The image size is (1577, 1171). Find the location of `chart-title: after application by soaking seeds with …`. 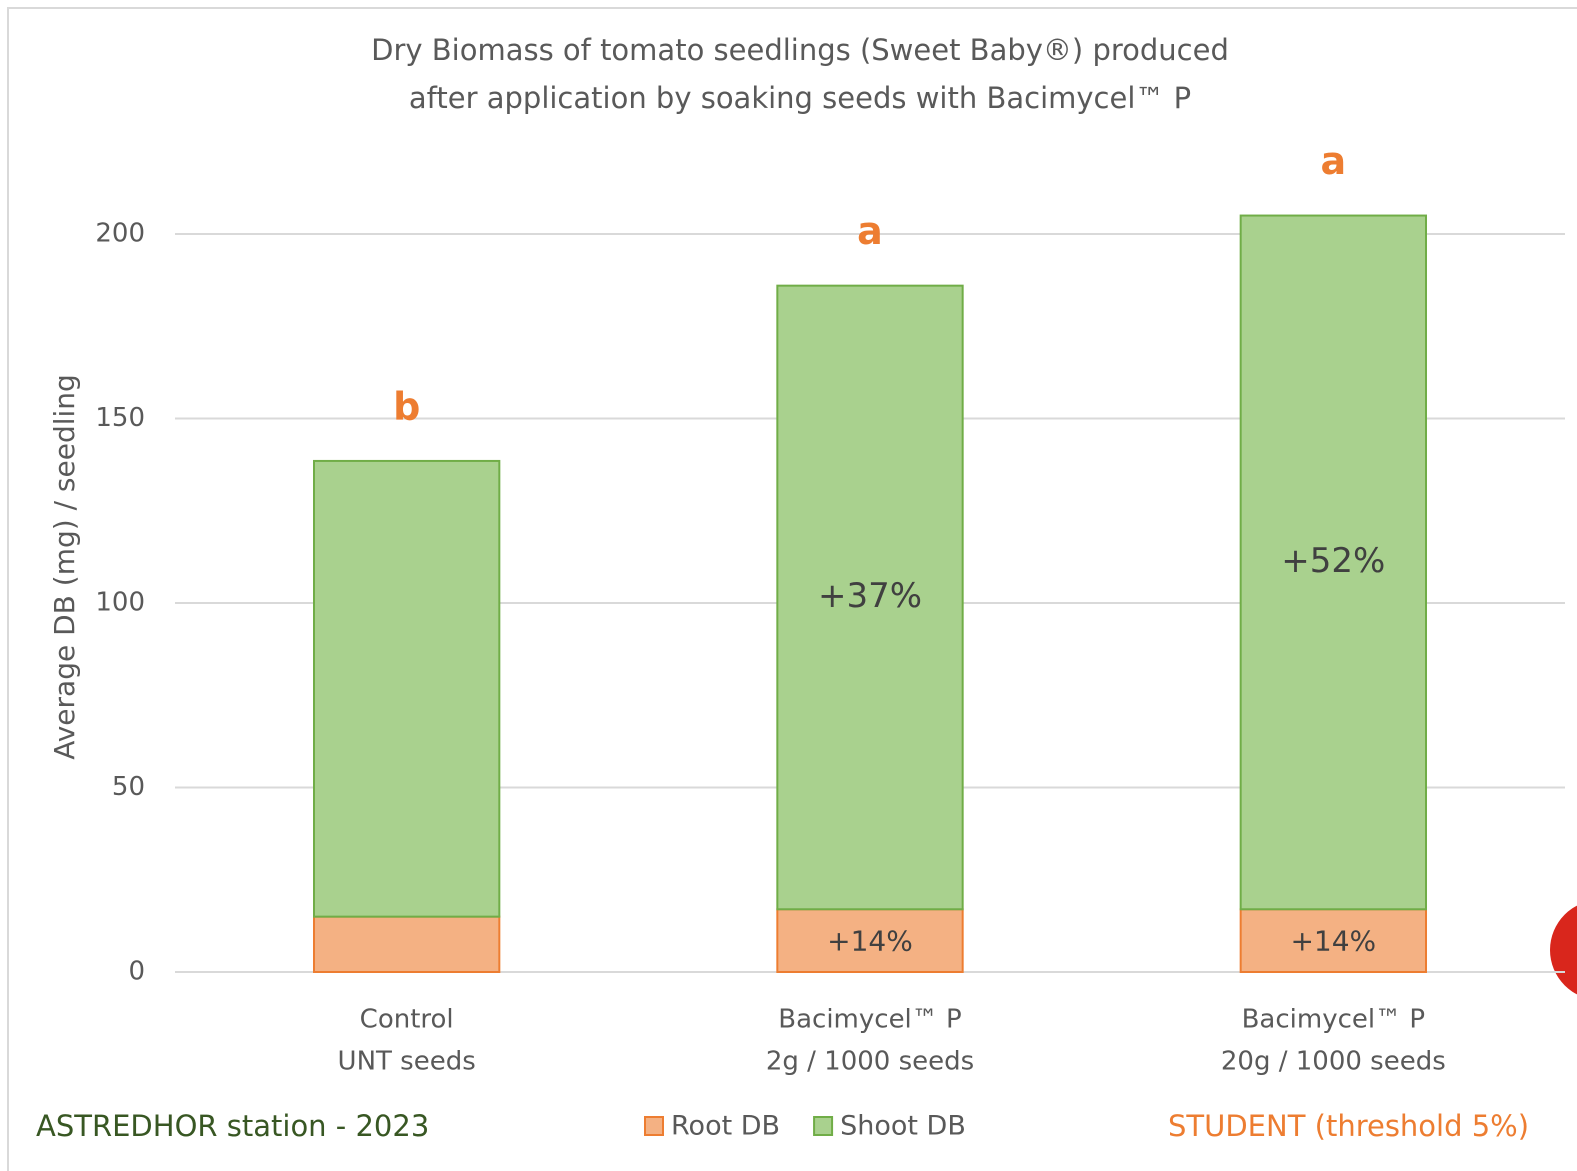

chart-title: after application by soaking seeds with … is located at coordinates (800, 98).